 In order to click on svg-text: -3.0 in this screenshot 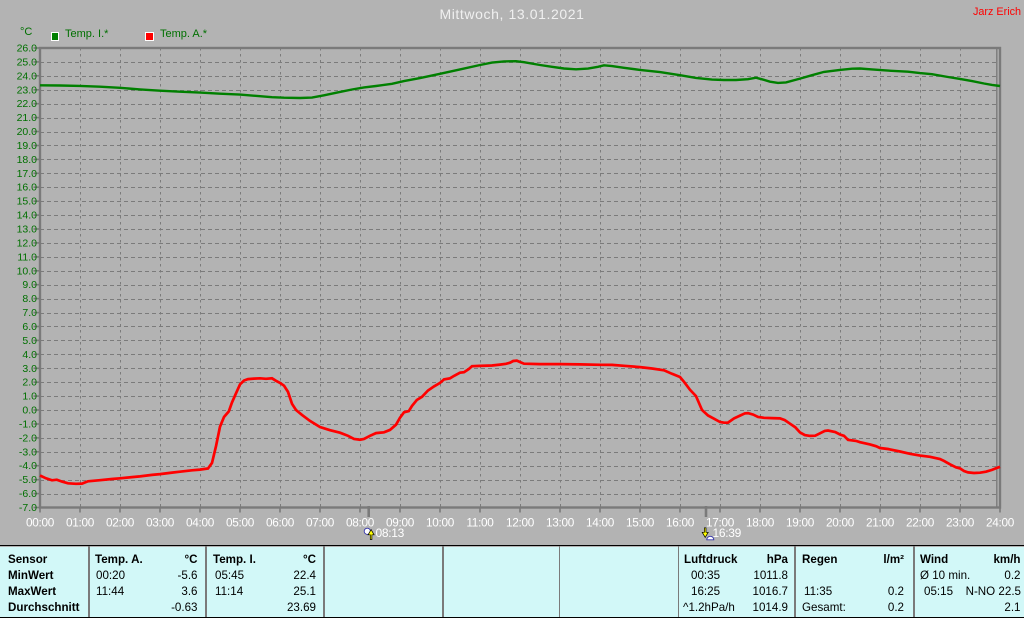, I will do `click(28, 452)`.